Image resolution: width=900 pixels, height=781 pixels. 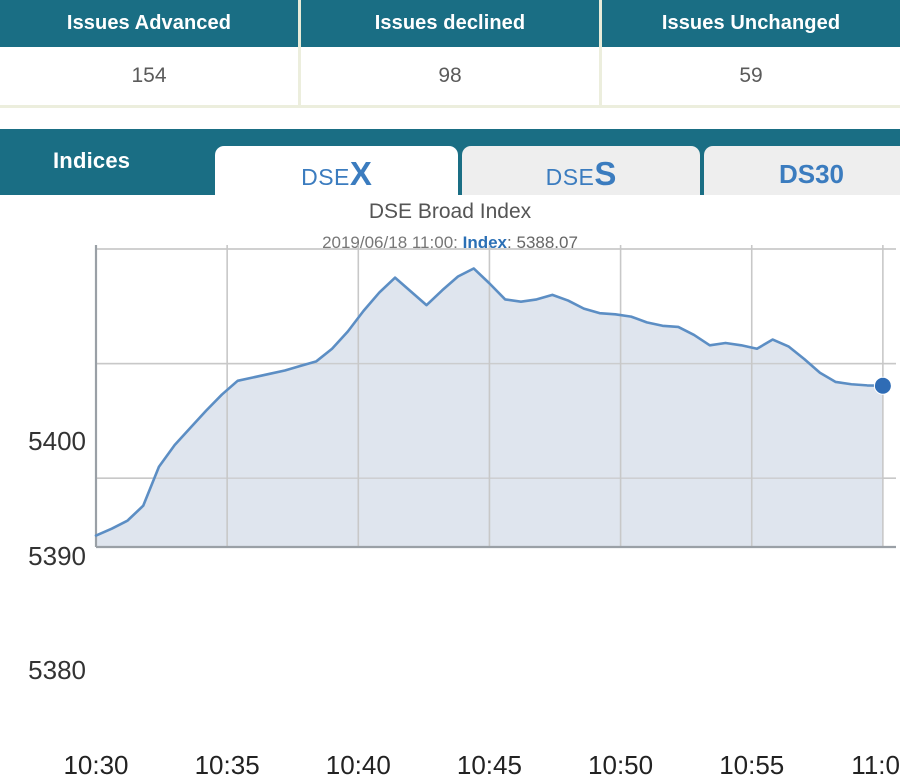 What do you see at coordinates (489, 765) in the screenshot?
I see `x-axis-tick-1045: 10:45` at bounding box center [489, 765].